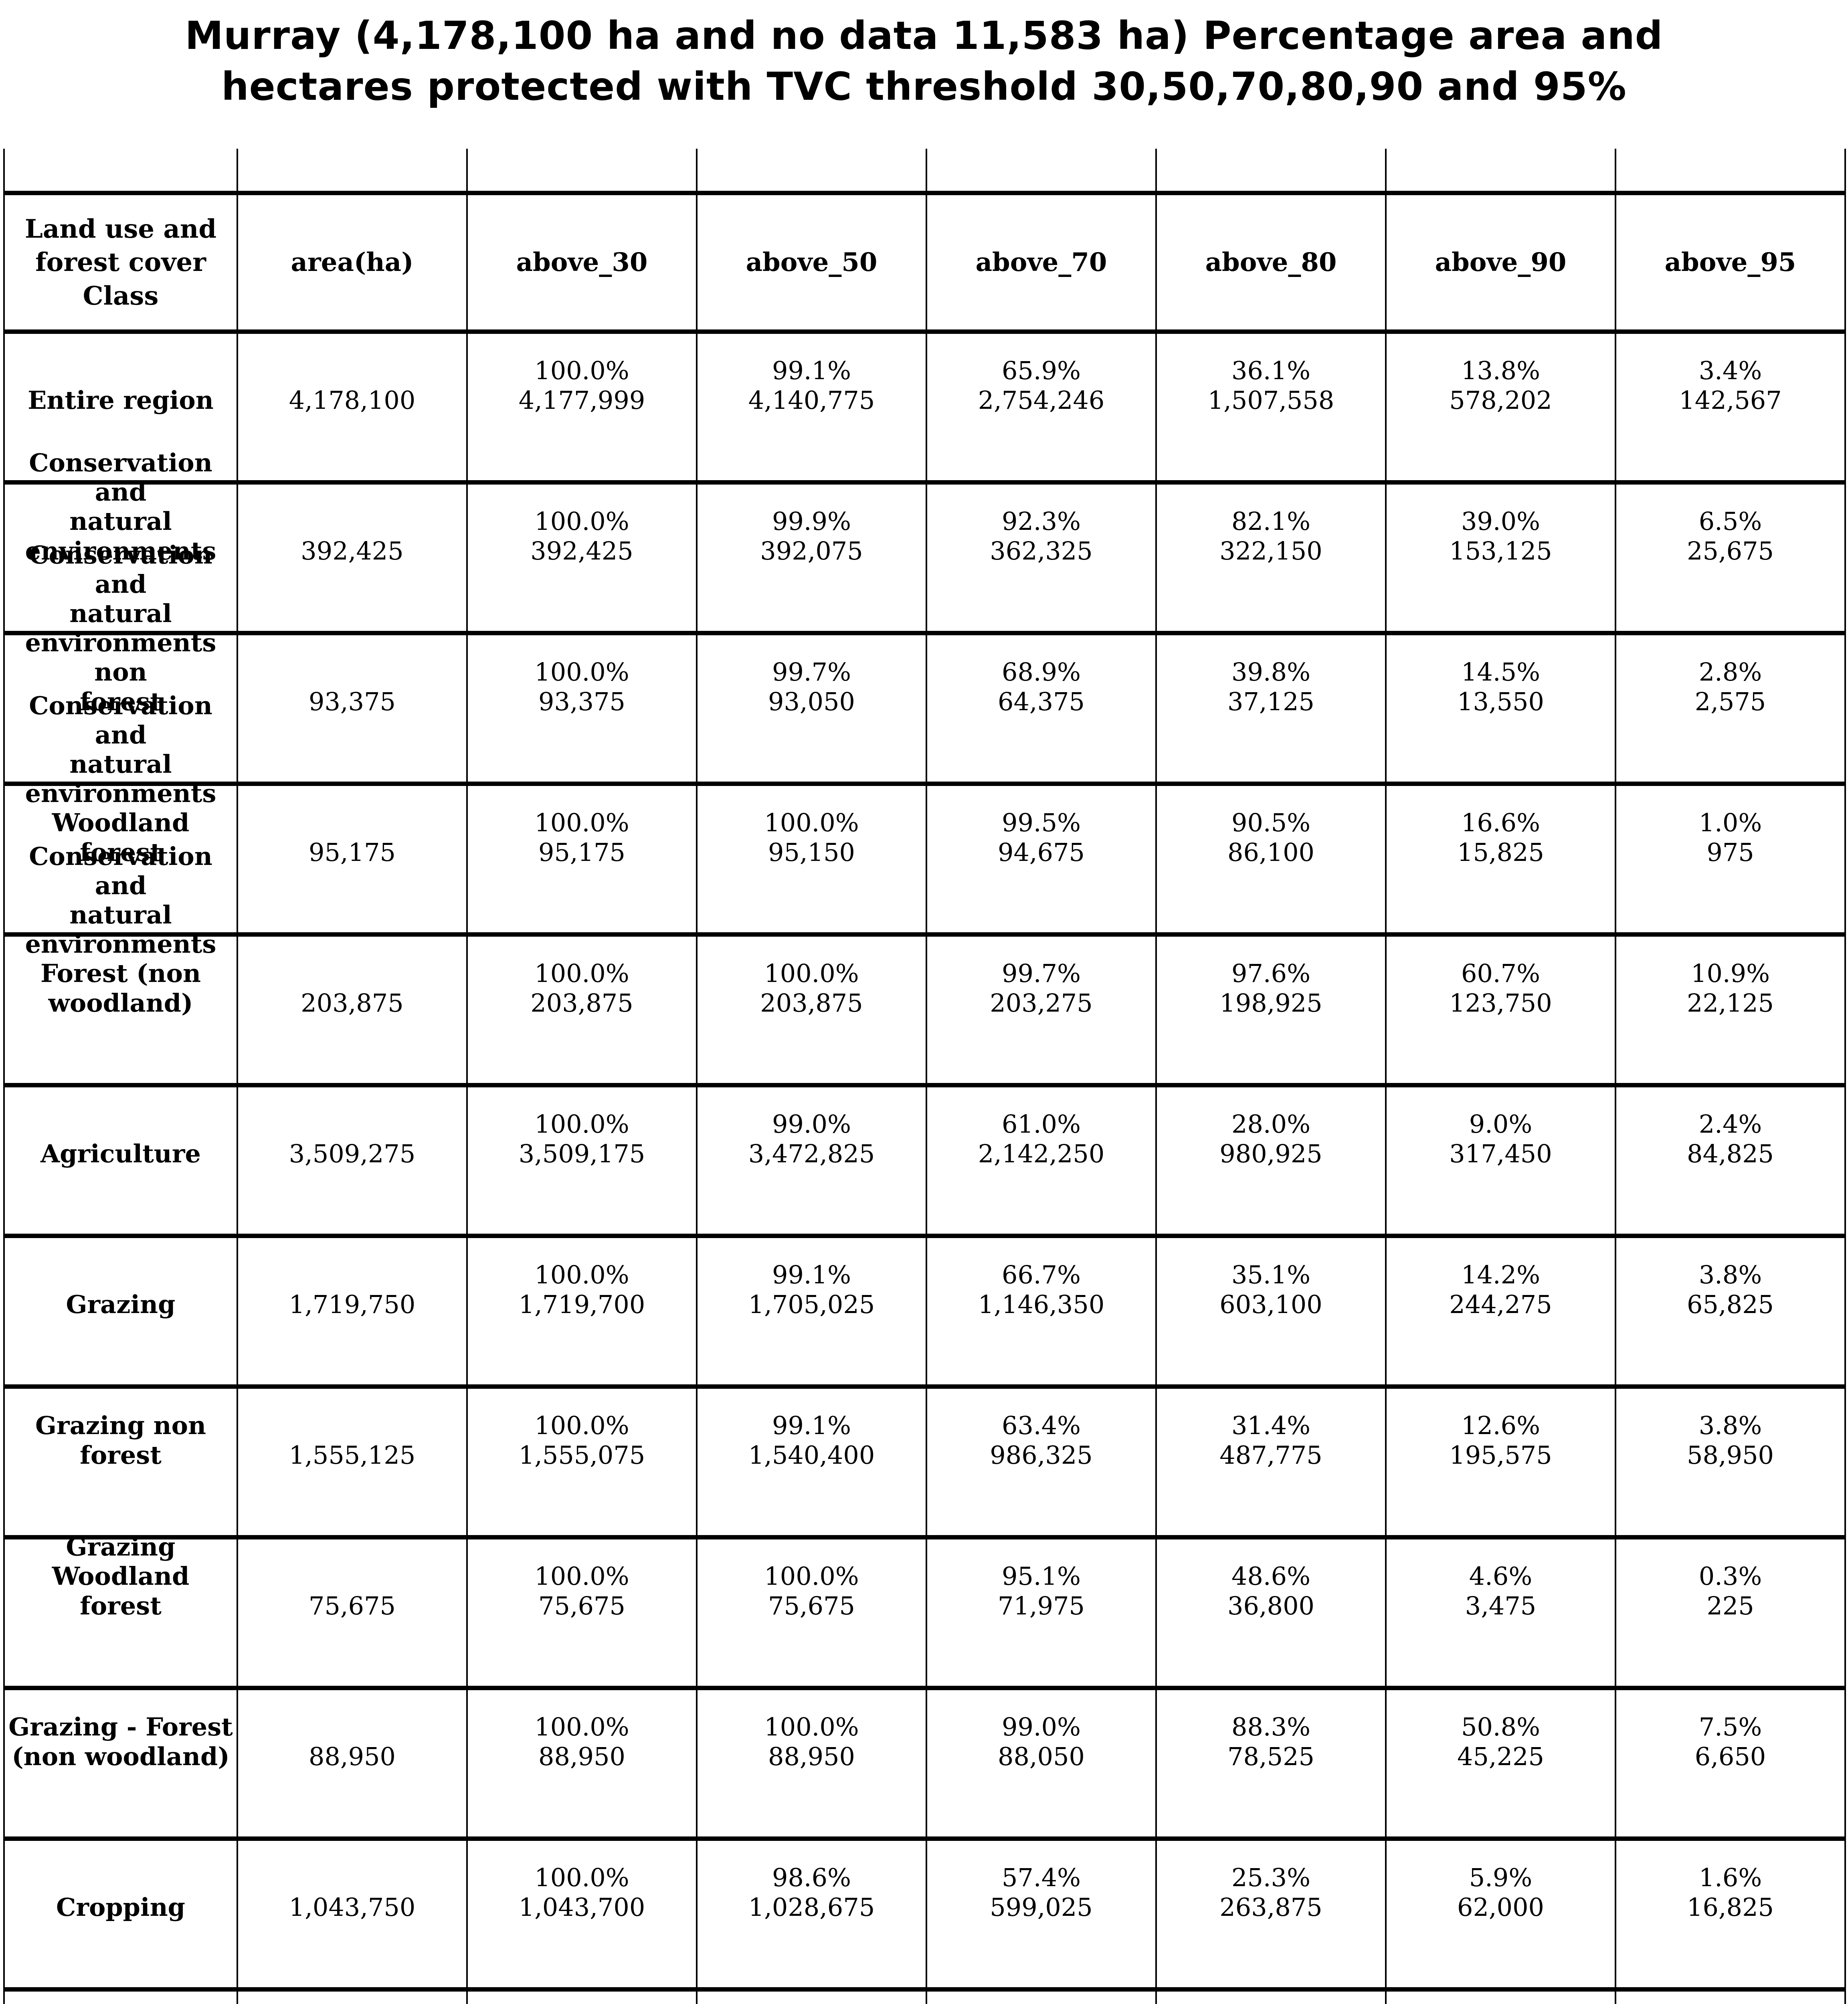 This screenshot has height=2004, width=1848. What do you see at coordinates (1041, 521) in the screenshot?
I see `percent-value: 92.3%` at bounding box center [1041, 521].